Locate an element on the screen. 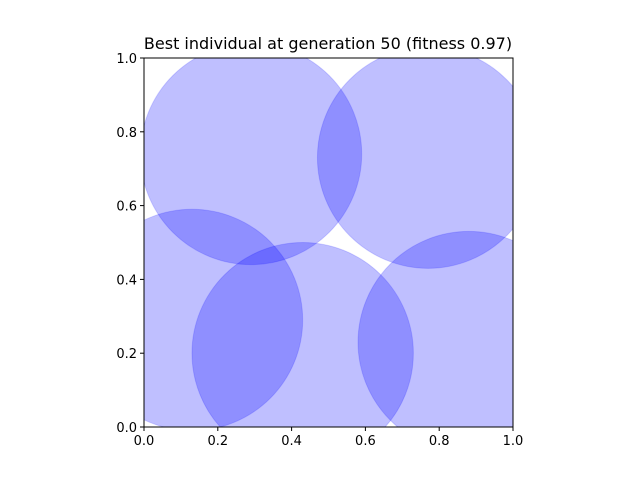  y-tick-label: 0.2 is located at coordinates (126, 354).